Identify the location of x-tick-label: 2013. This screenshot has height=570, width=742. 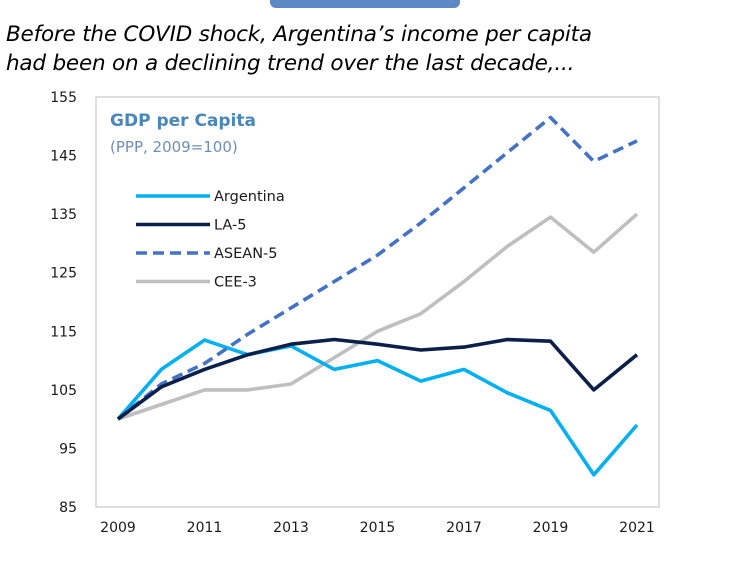
(291, 528).